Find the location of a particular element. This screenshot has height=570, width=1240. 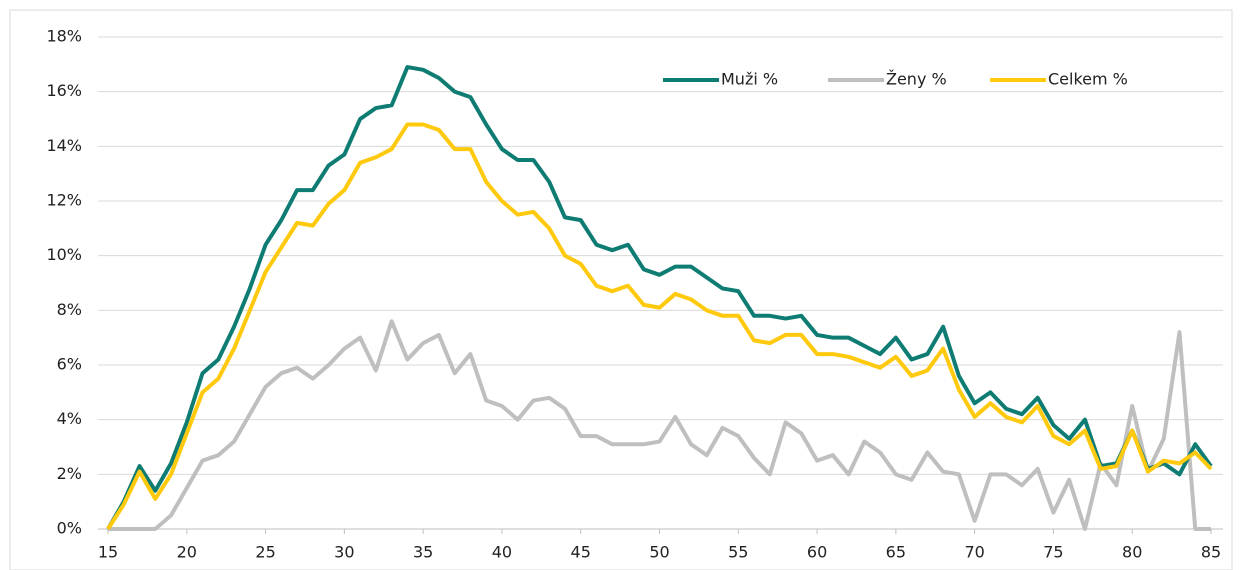

legend-label: Celkem % is located at coordinates (1088, 79).